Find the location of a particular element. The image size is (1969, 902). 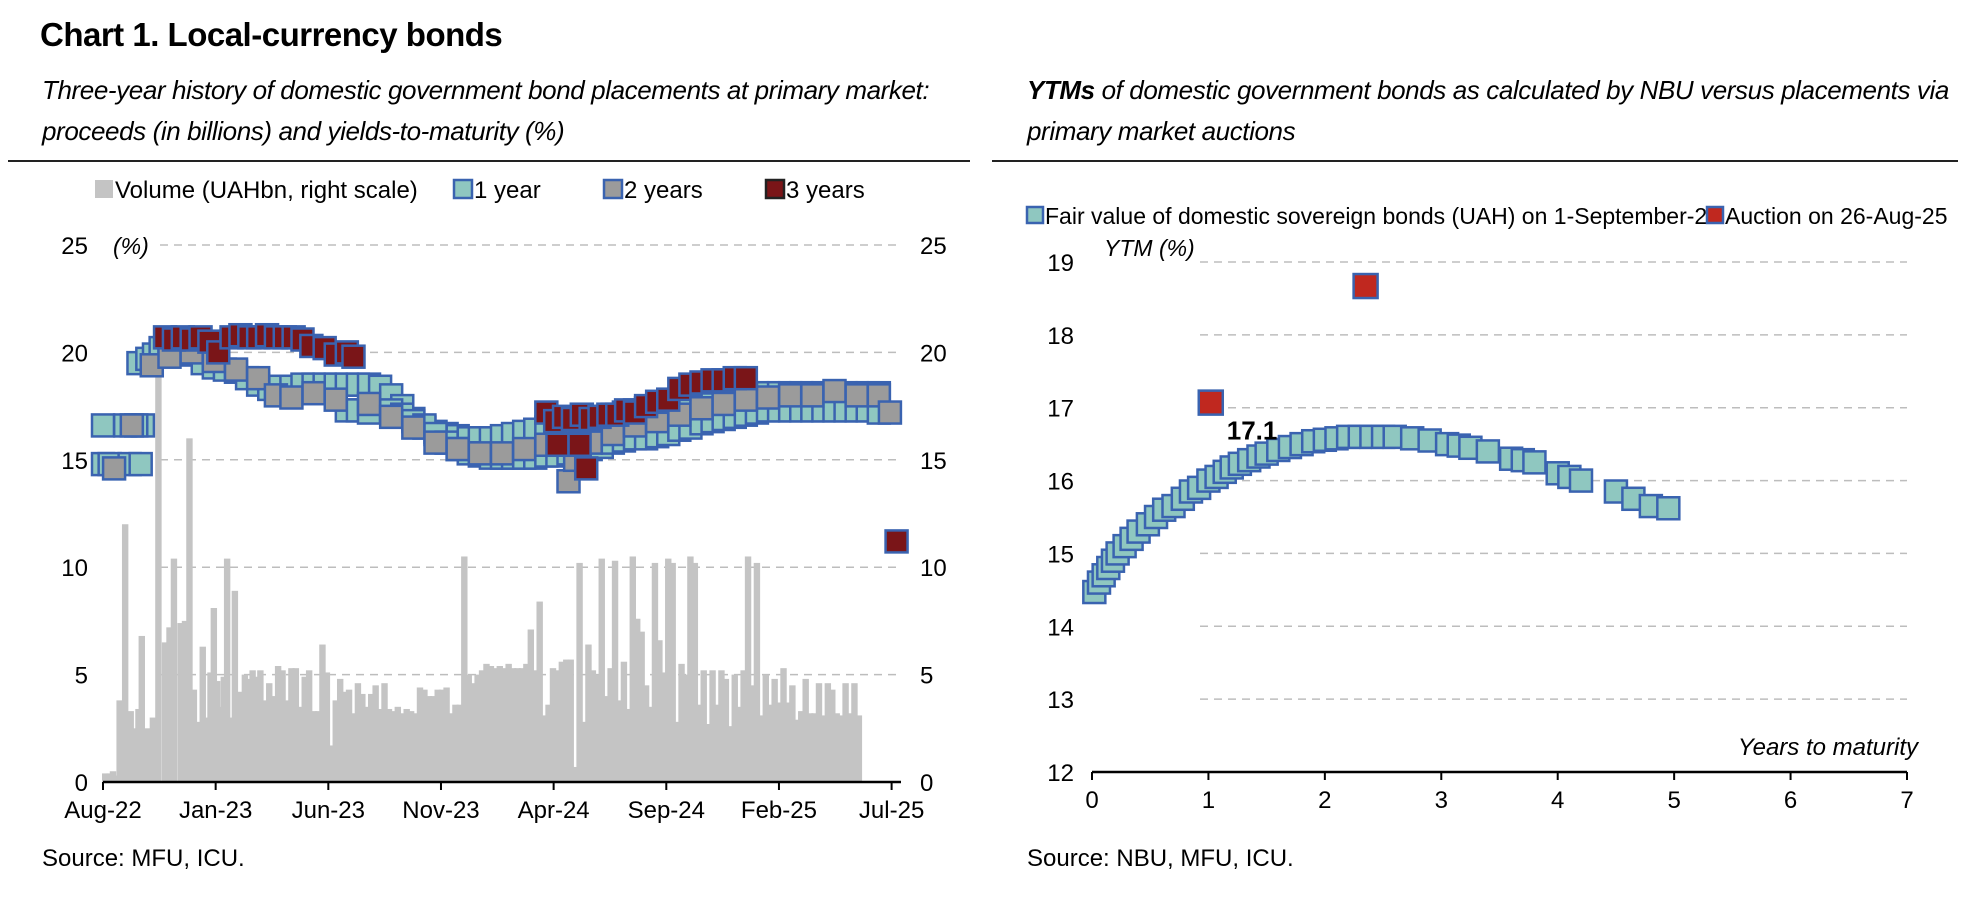

y-tick-label: 16 is located at coordinates (1060, 482).